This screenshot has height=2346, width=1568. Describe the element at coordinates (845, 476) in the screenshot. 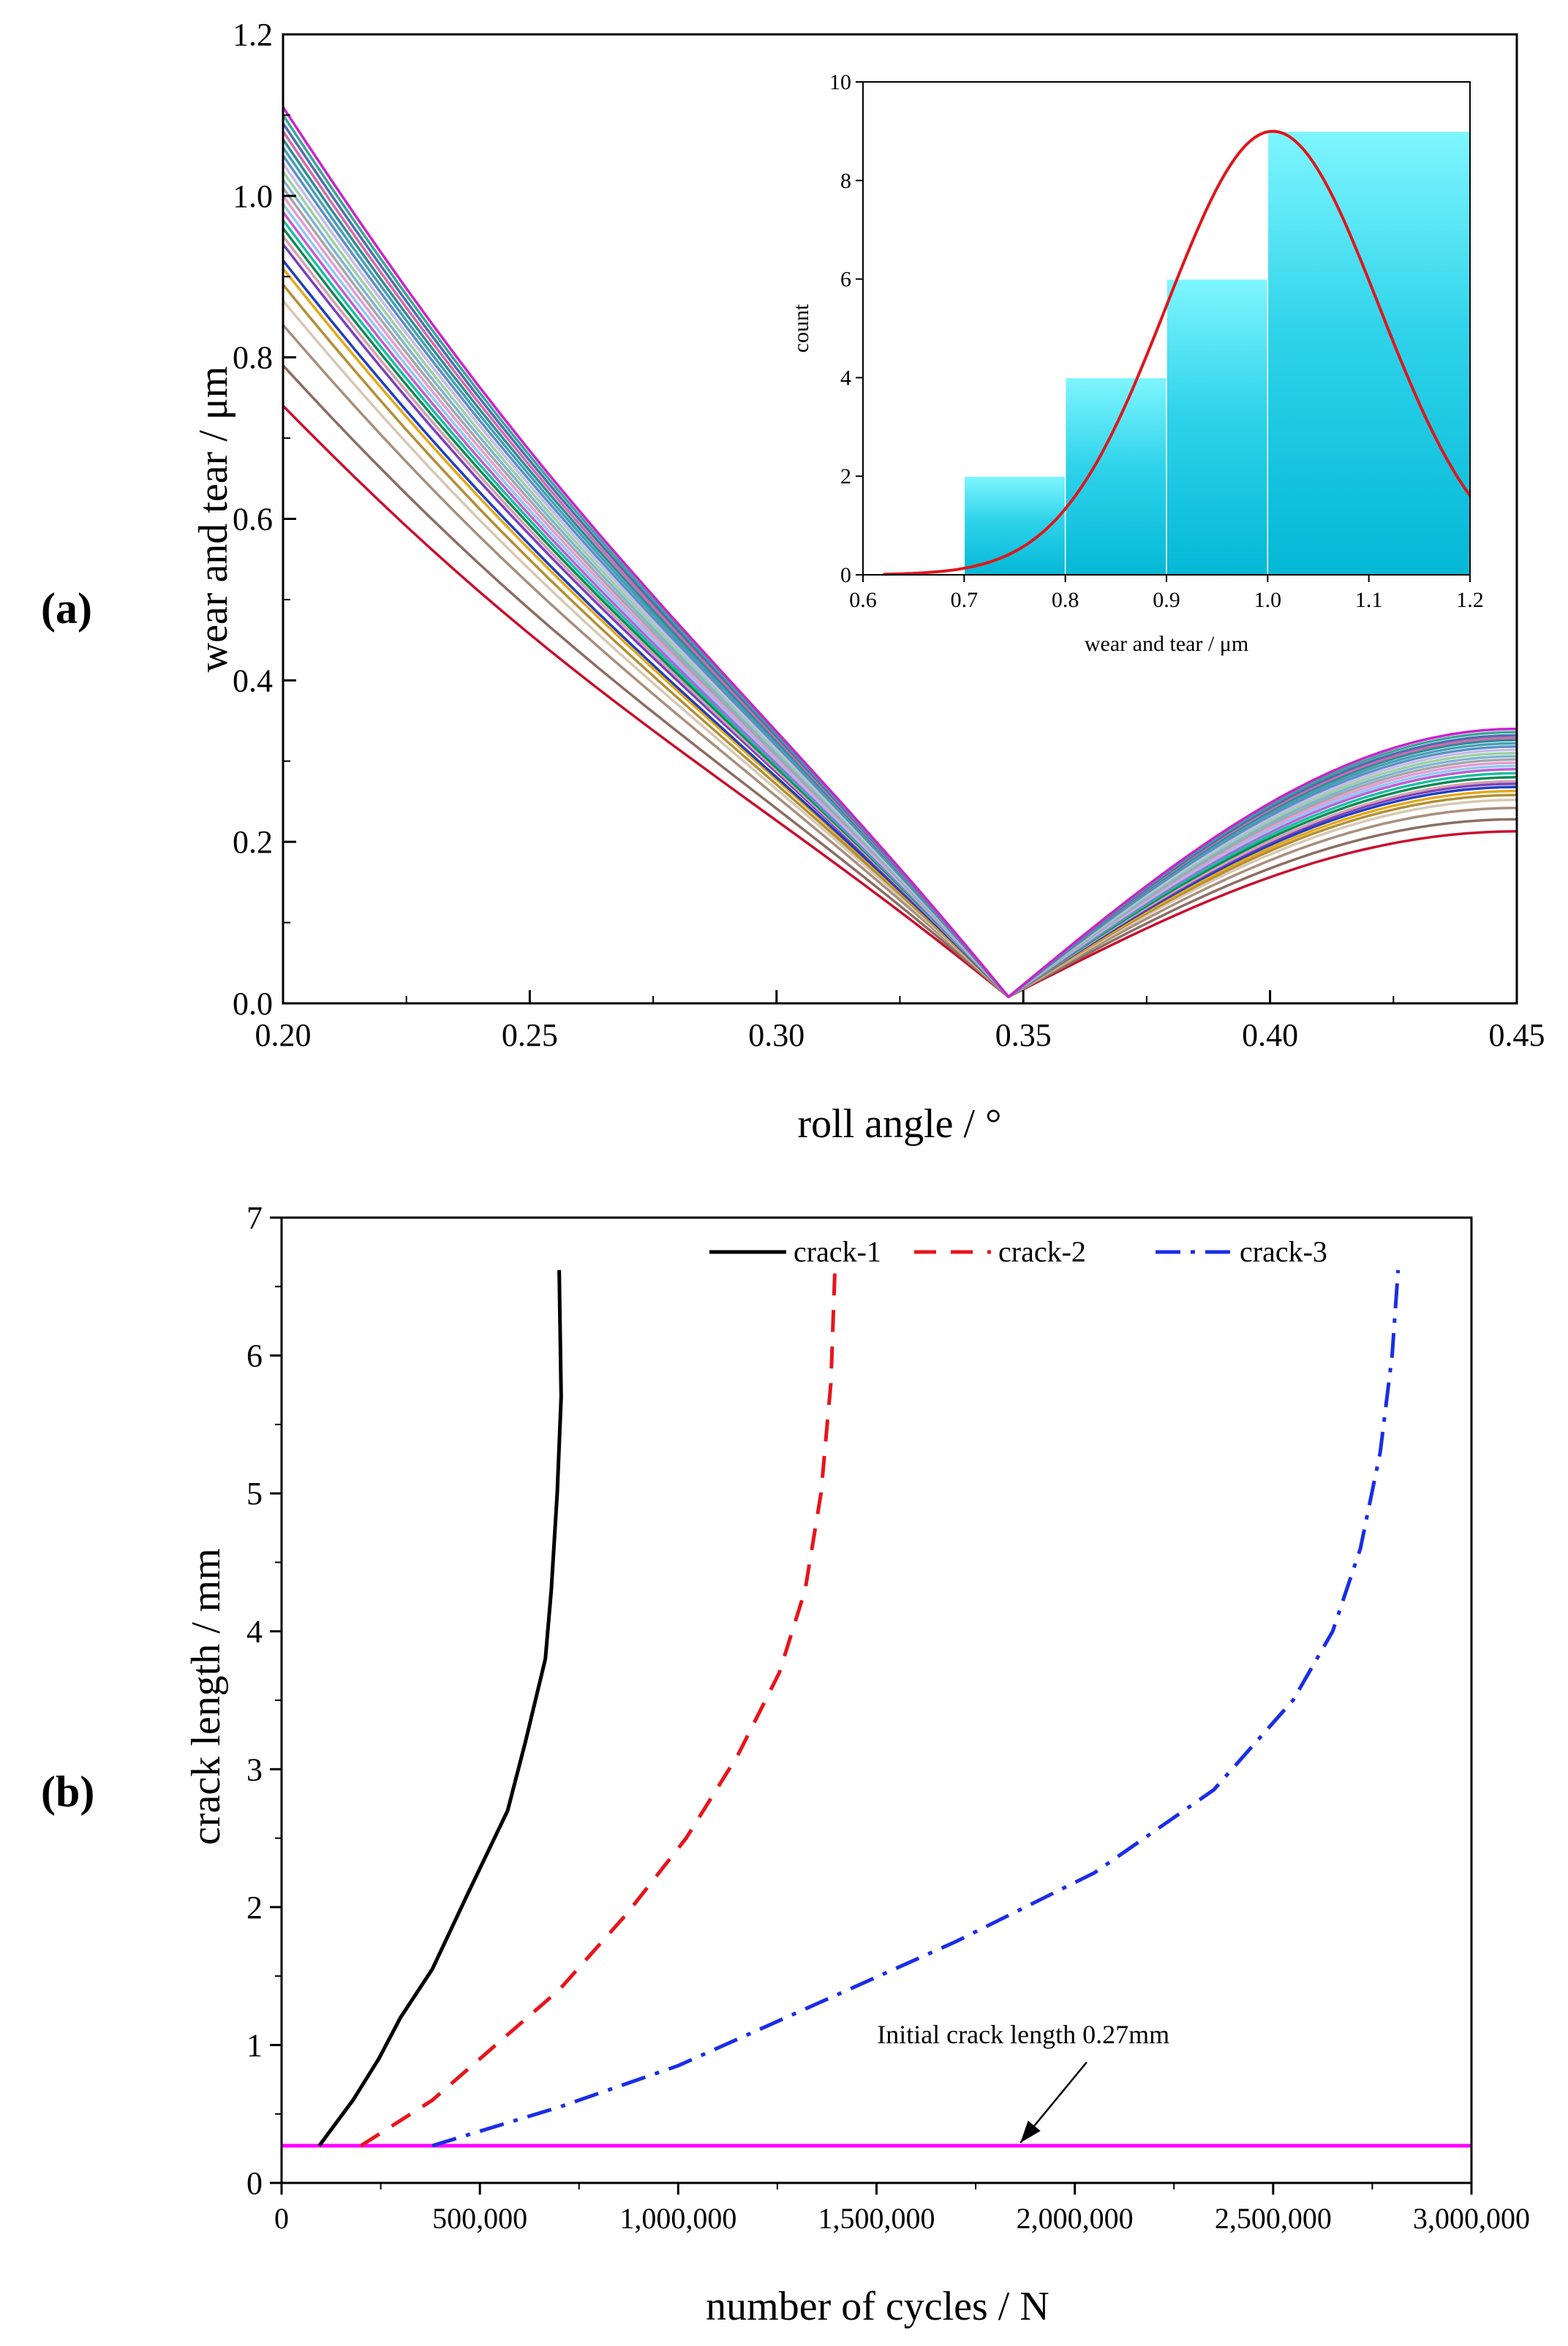

I see `inset-y-tick-label: 2` at that location.